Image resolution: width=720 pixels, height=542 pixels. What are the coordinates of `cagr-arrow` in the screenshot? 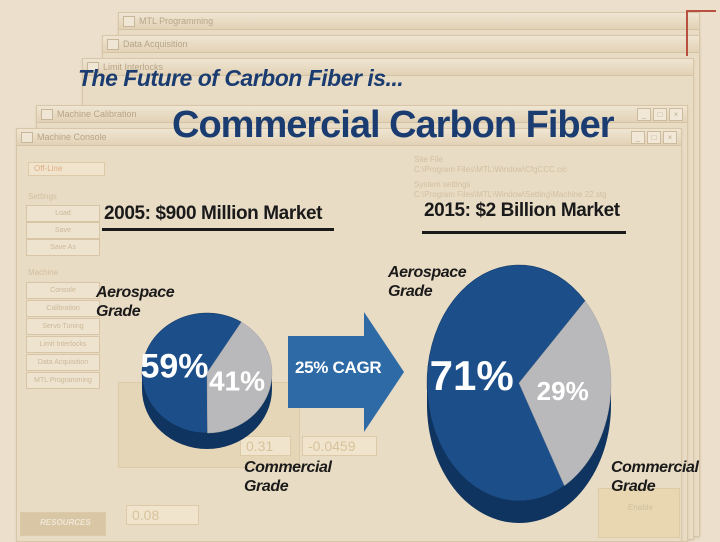 It's located at (346, 372).